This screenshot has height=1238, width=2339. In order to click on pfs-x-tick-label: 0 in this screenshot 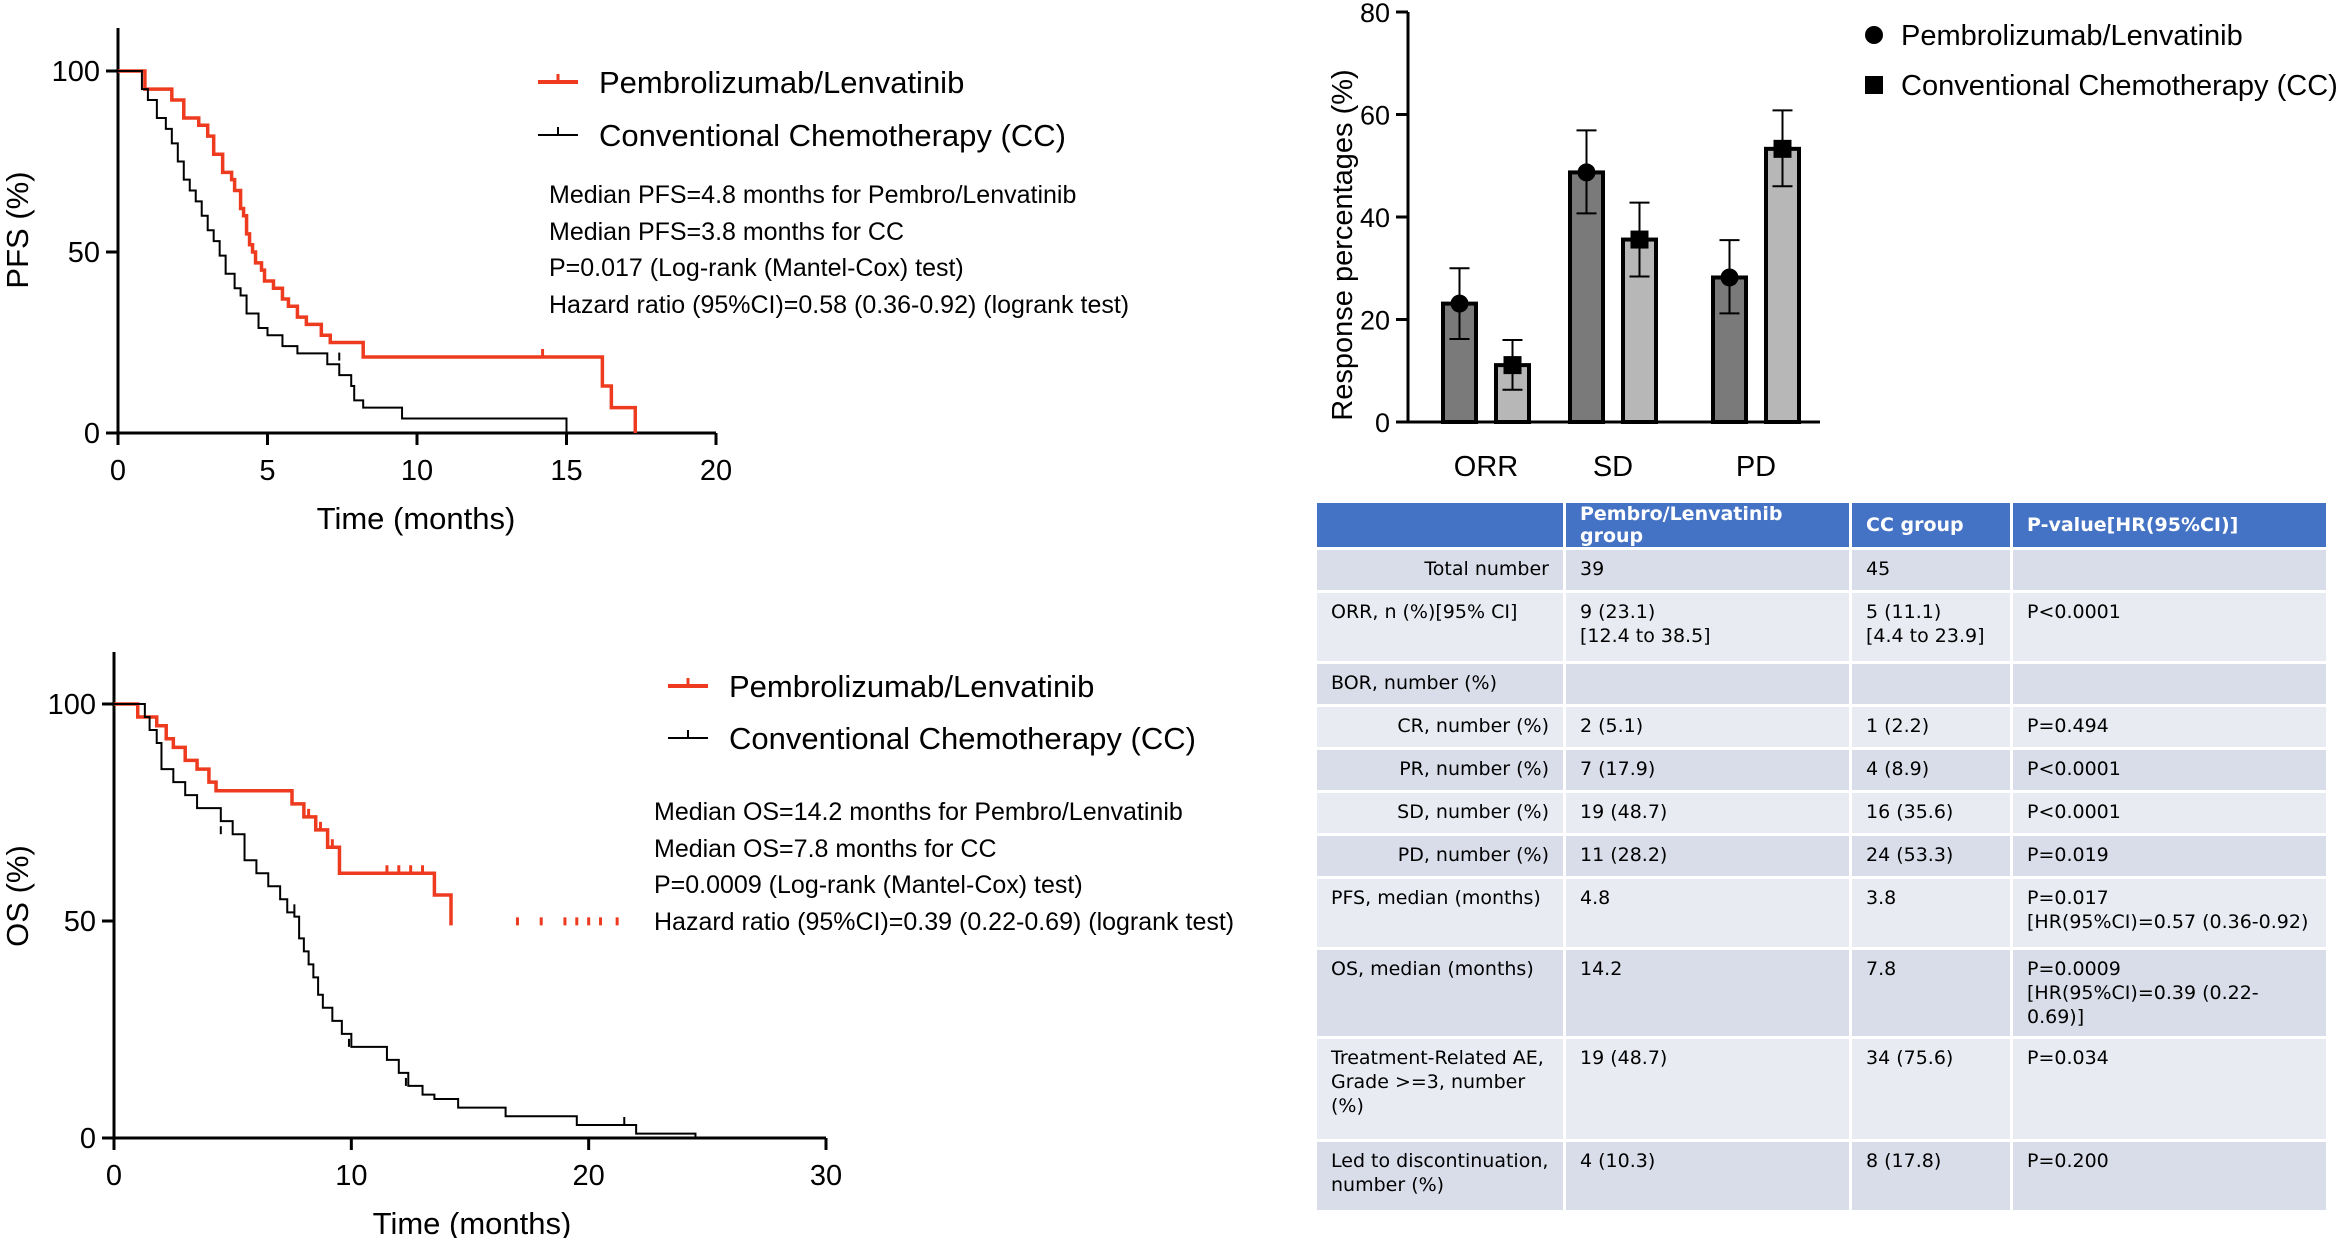, I will do `click(118, 471)`.